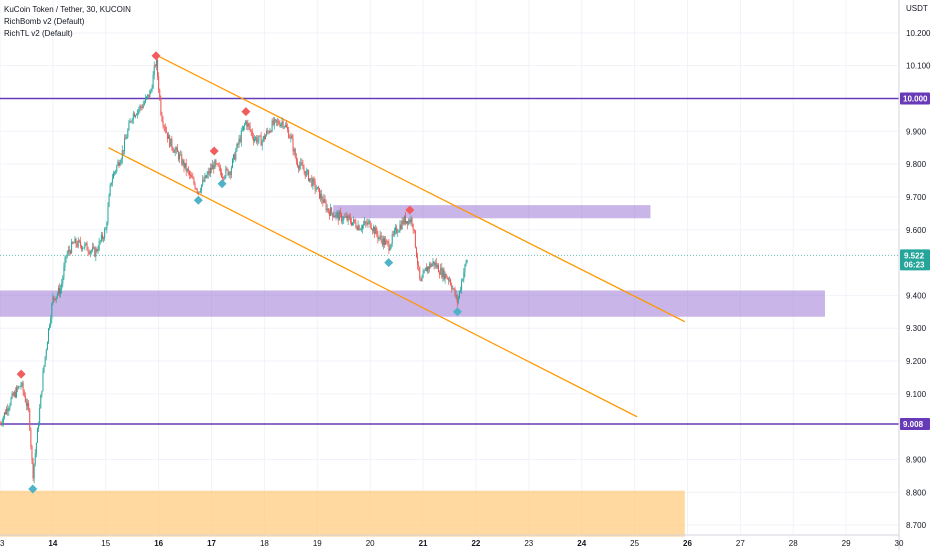 This screenshot has height=550, width=932. Describe the element at coordinates (44, 21) in the screenshot. I see `legend-indicator-richbomb: RichBomb v2 (Default)` at that location.